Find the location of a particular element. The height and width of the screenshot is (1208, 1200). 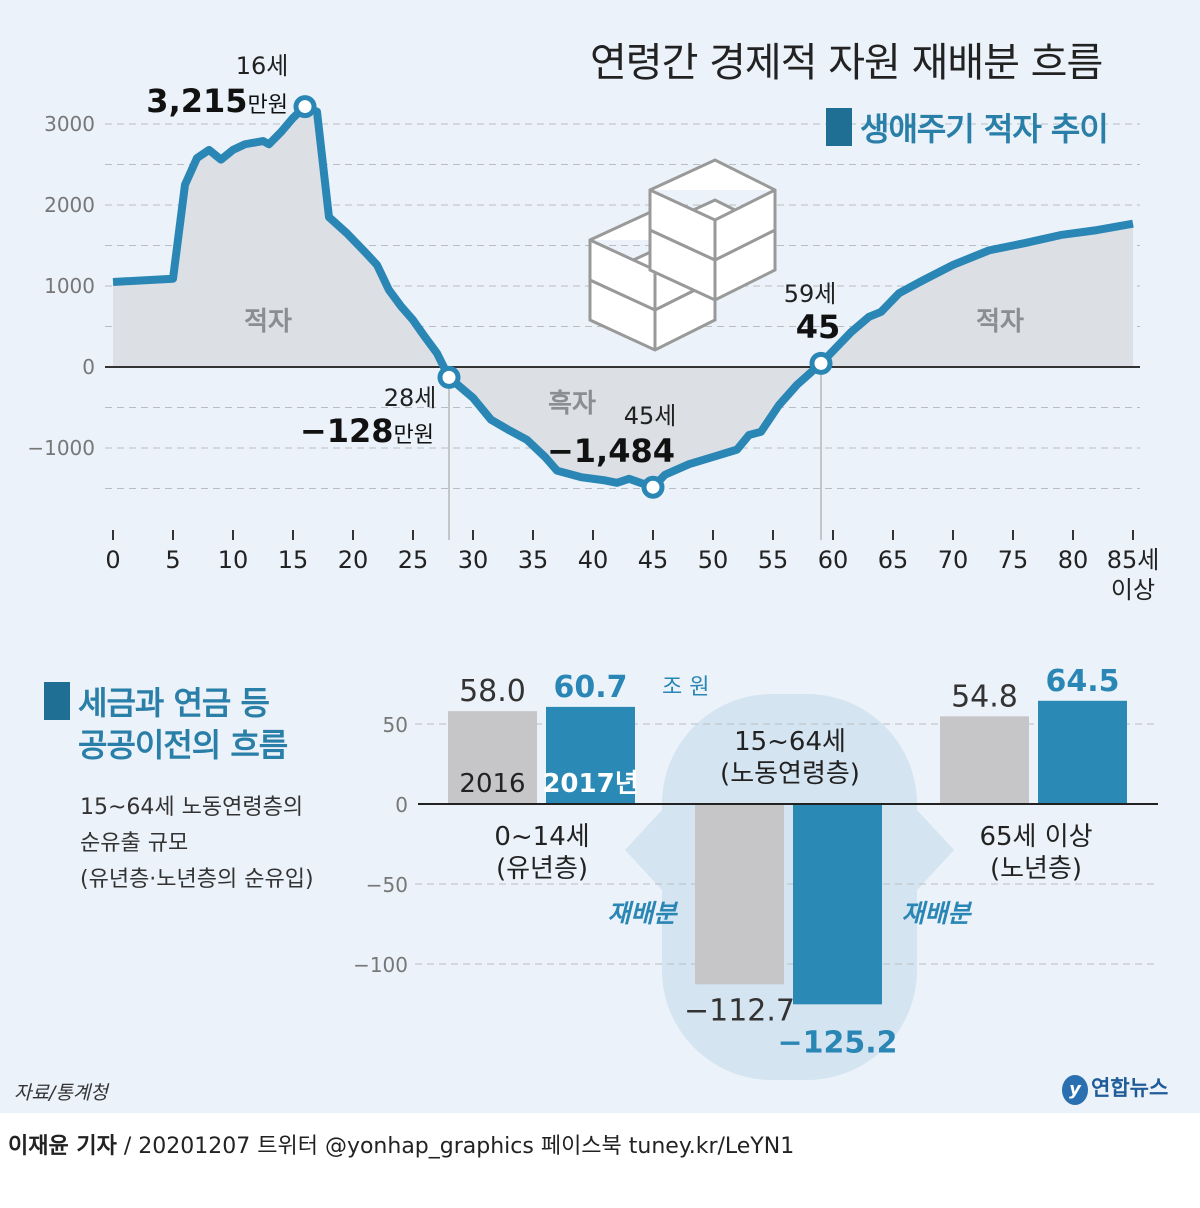

y-tick-label: −1000 is located at coordinates (61, 448).